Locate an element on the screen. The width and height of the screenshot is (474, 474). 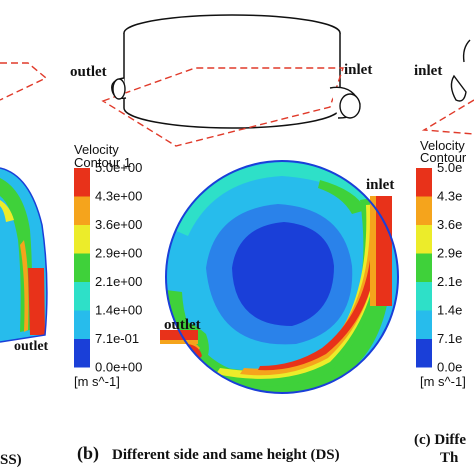
left-contour-green is located at coordinates (16, 255).